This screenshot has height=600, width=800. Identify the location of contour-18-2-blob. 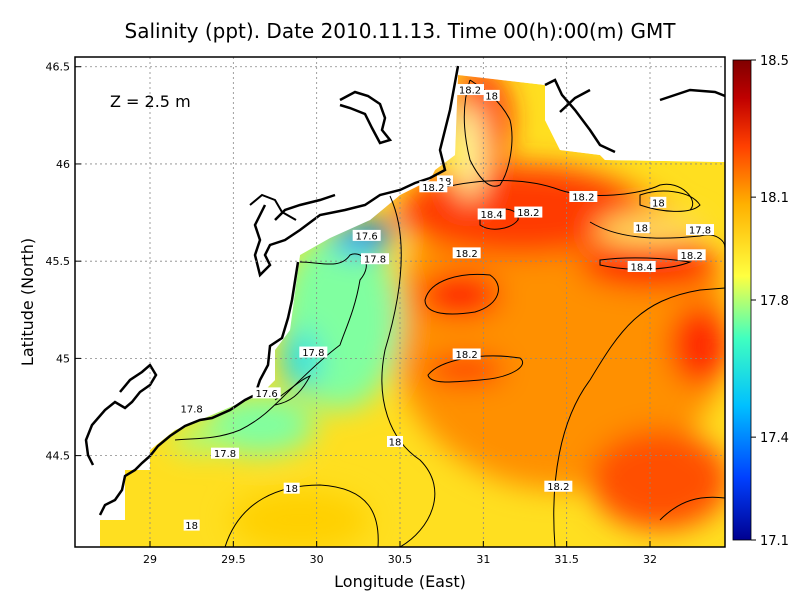
(461, 294).